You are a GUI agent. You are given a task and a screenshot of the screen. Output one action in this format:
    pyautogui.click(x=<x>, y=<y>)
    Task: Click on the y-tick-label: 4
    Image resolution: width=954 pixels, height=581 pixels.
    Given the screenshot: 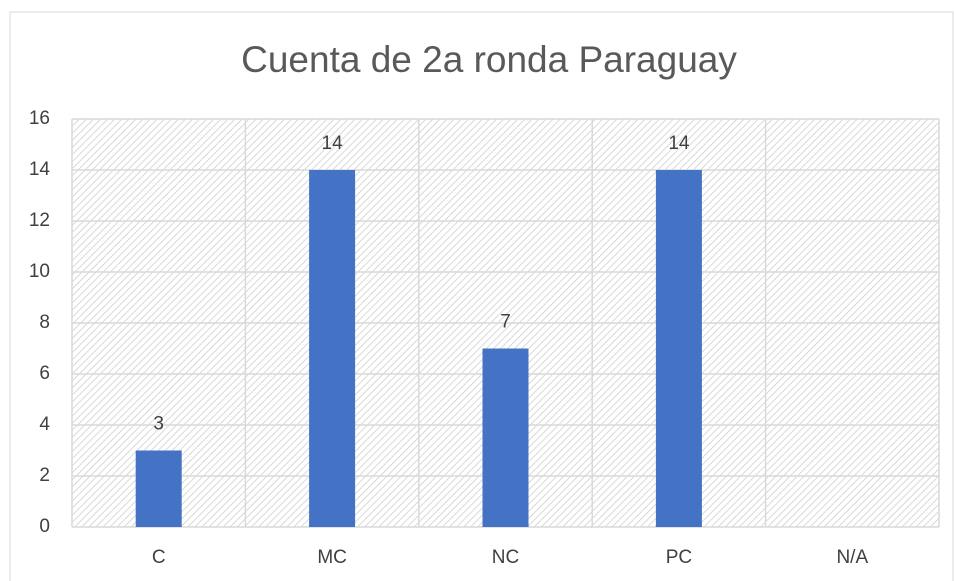 What is the action you would take?
    pyautogui.click(x=44, y=424)
    